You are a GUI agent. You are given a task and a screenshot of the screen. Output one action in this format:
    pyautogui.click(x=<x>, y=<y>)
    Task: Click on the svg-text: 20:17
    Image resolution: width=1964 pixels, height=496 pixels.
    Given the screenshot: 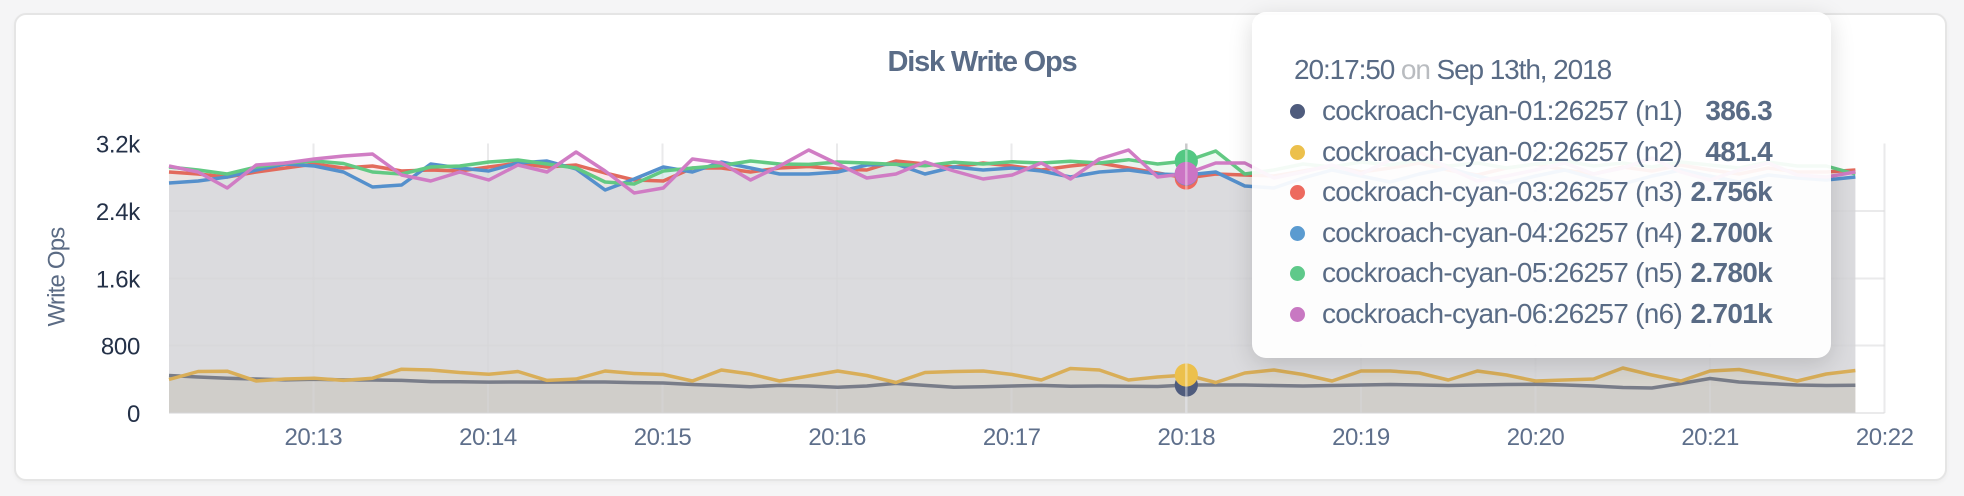 What is the action you would take?
    pyautogui.click(x=1012, y=437)
    